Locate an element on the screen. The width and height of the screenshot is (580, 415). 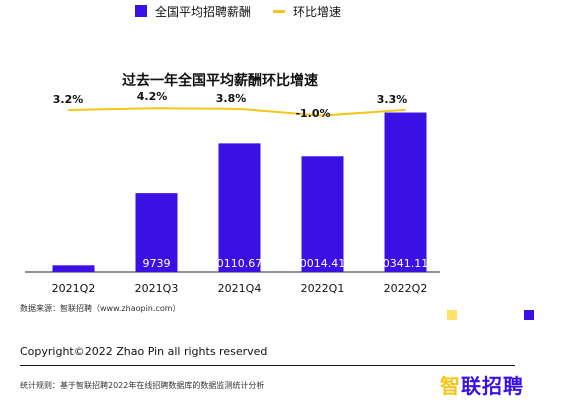
legend-swatch-bar is located at coordinates (141, 11).